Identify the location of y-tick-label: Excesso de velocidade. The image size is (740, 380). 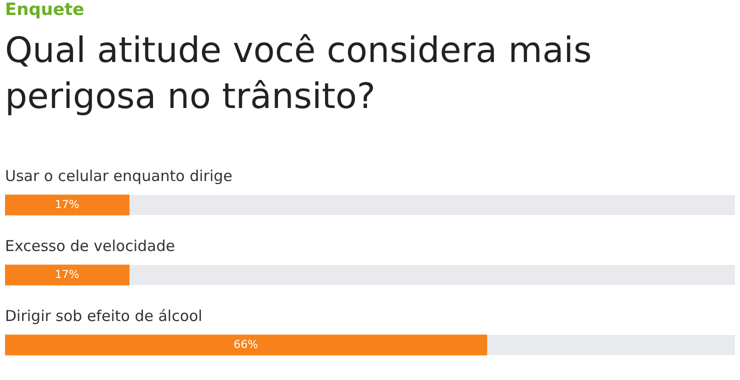
(90, 245).